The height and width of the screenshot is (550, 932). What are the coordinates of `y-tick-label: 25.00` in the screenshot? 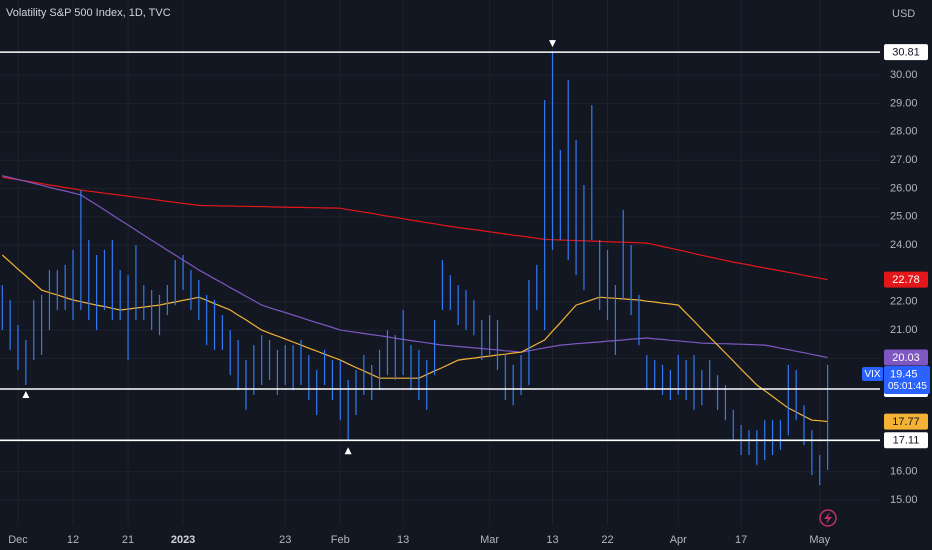 It's located at (904, 217).